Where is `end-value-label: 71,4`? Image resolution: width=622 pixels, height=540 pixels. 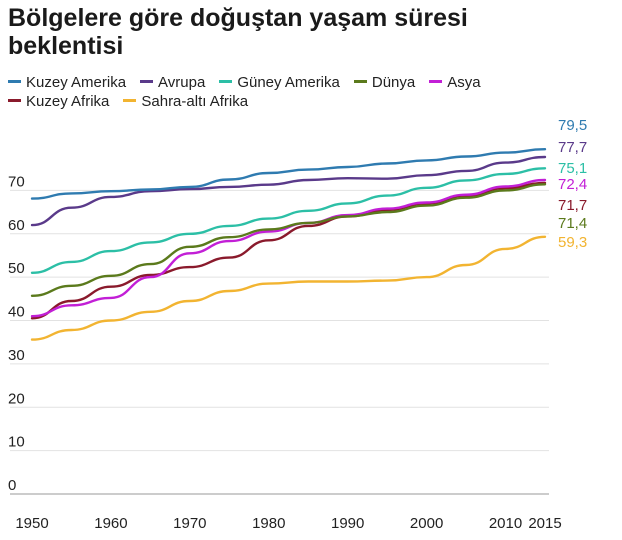
end-value-label: 71,4 is located at coordinates (572, 223).